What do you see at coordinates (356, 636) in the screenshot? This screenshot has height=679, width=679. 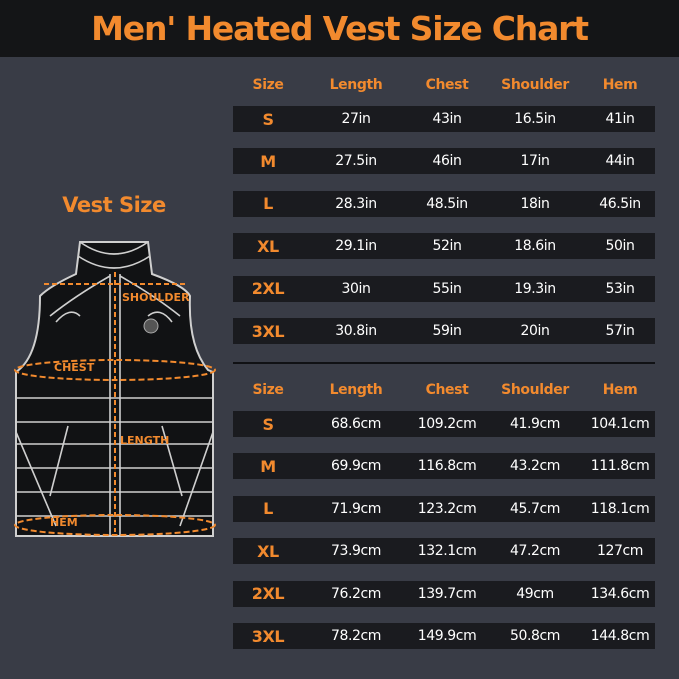 I see `measurement-cell: 78.2cm` at bounding box center [356, 636].